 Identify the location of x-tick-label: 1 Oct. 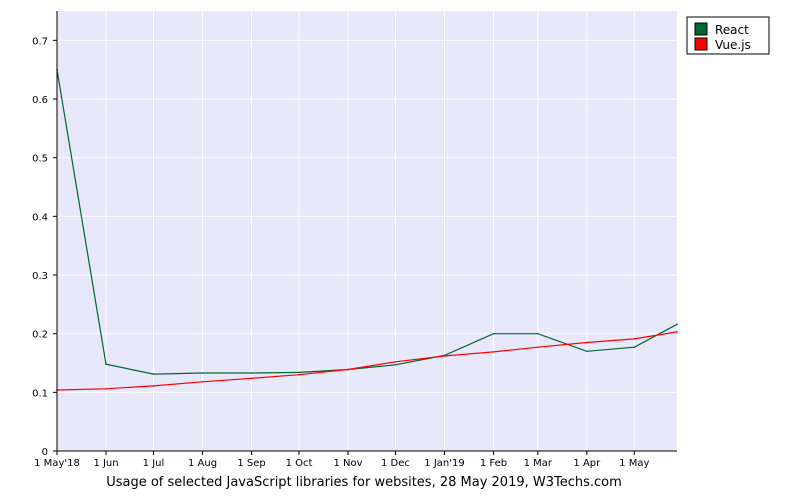
(299, 463).